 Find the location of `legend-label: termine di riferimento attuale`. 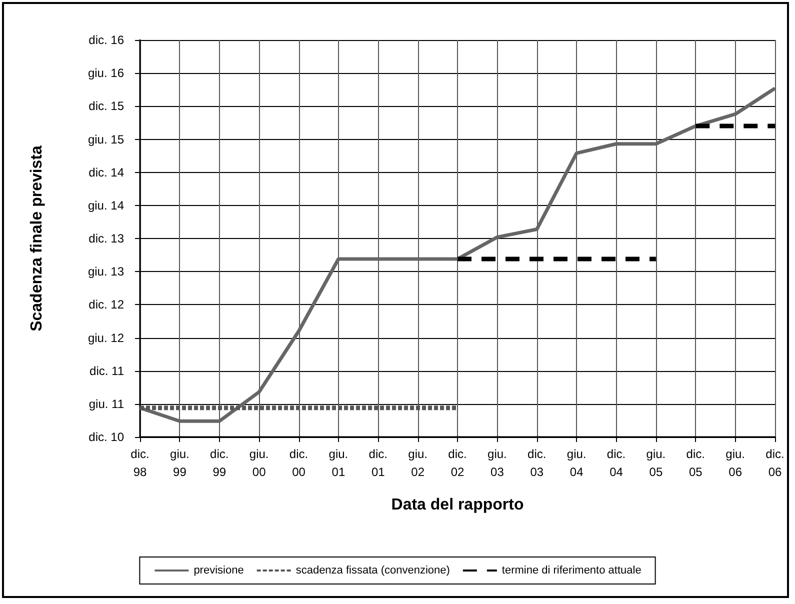

legend-label: termine di riferimento attuale is located at coordinates (572, 570).